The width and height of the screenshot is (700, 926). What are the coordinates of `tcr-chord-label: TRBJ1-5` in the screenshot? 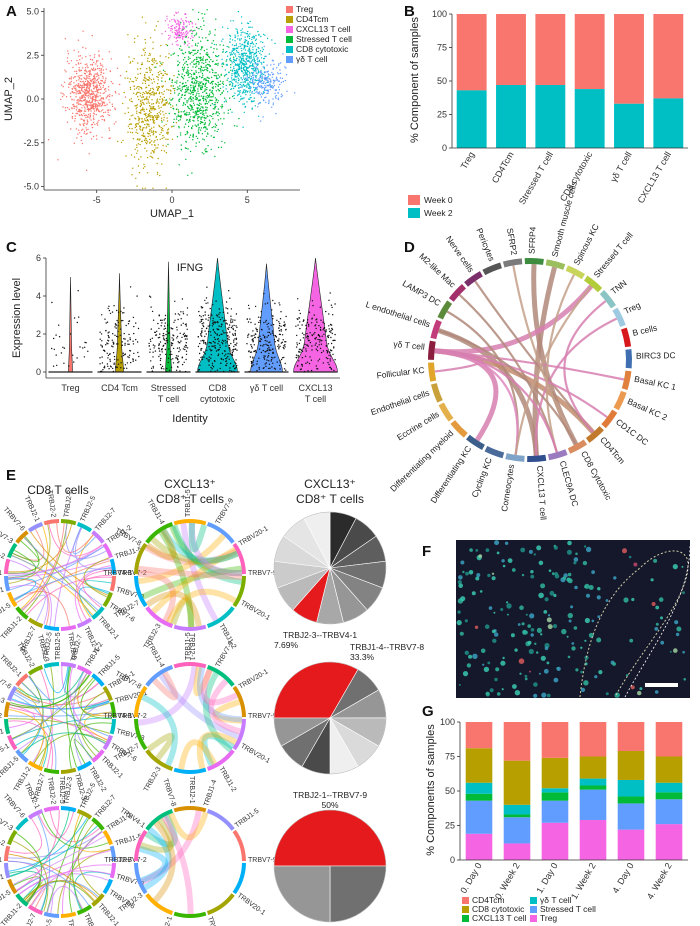 It's located at (6, 899).